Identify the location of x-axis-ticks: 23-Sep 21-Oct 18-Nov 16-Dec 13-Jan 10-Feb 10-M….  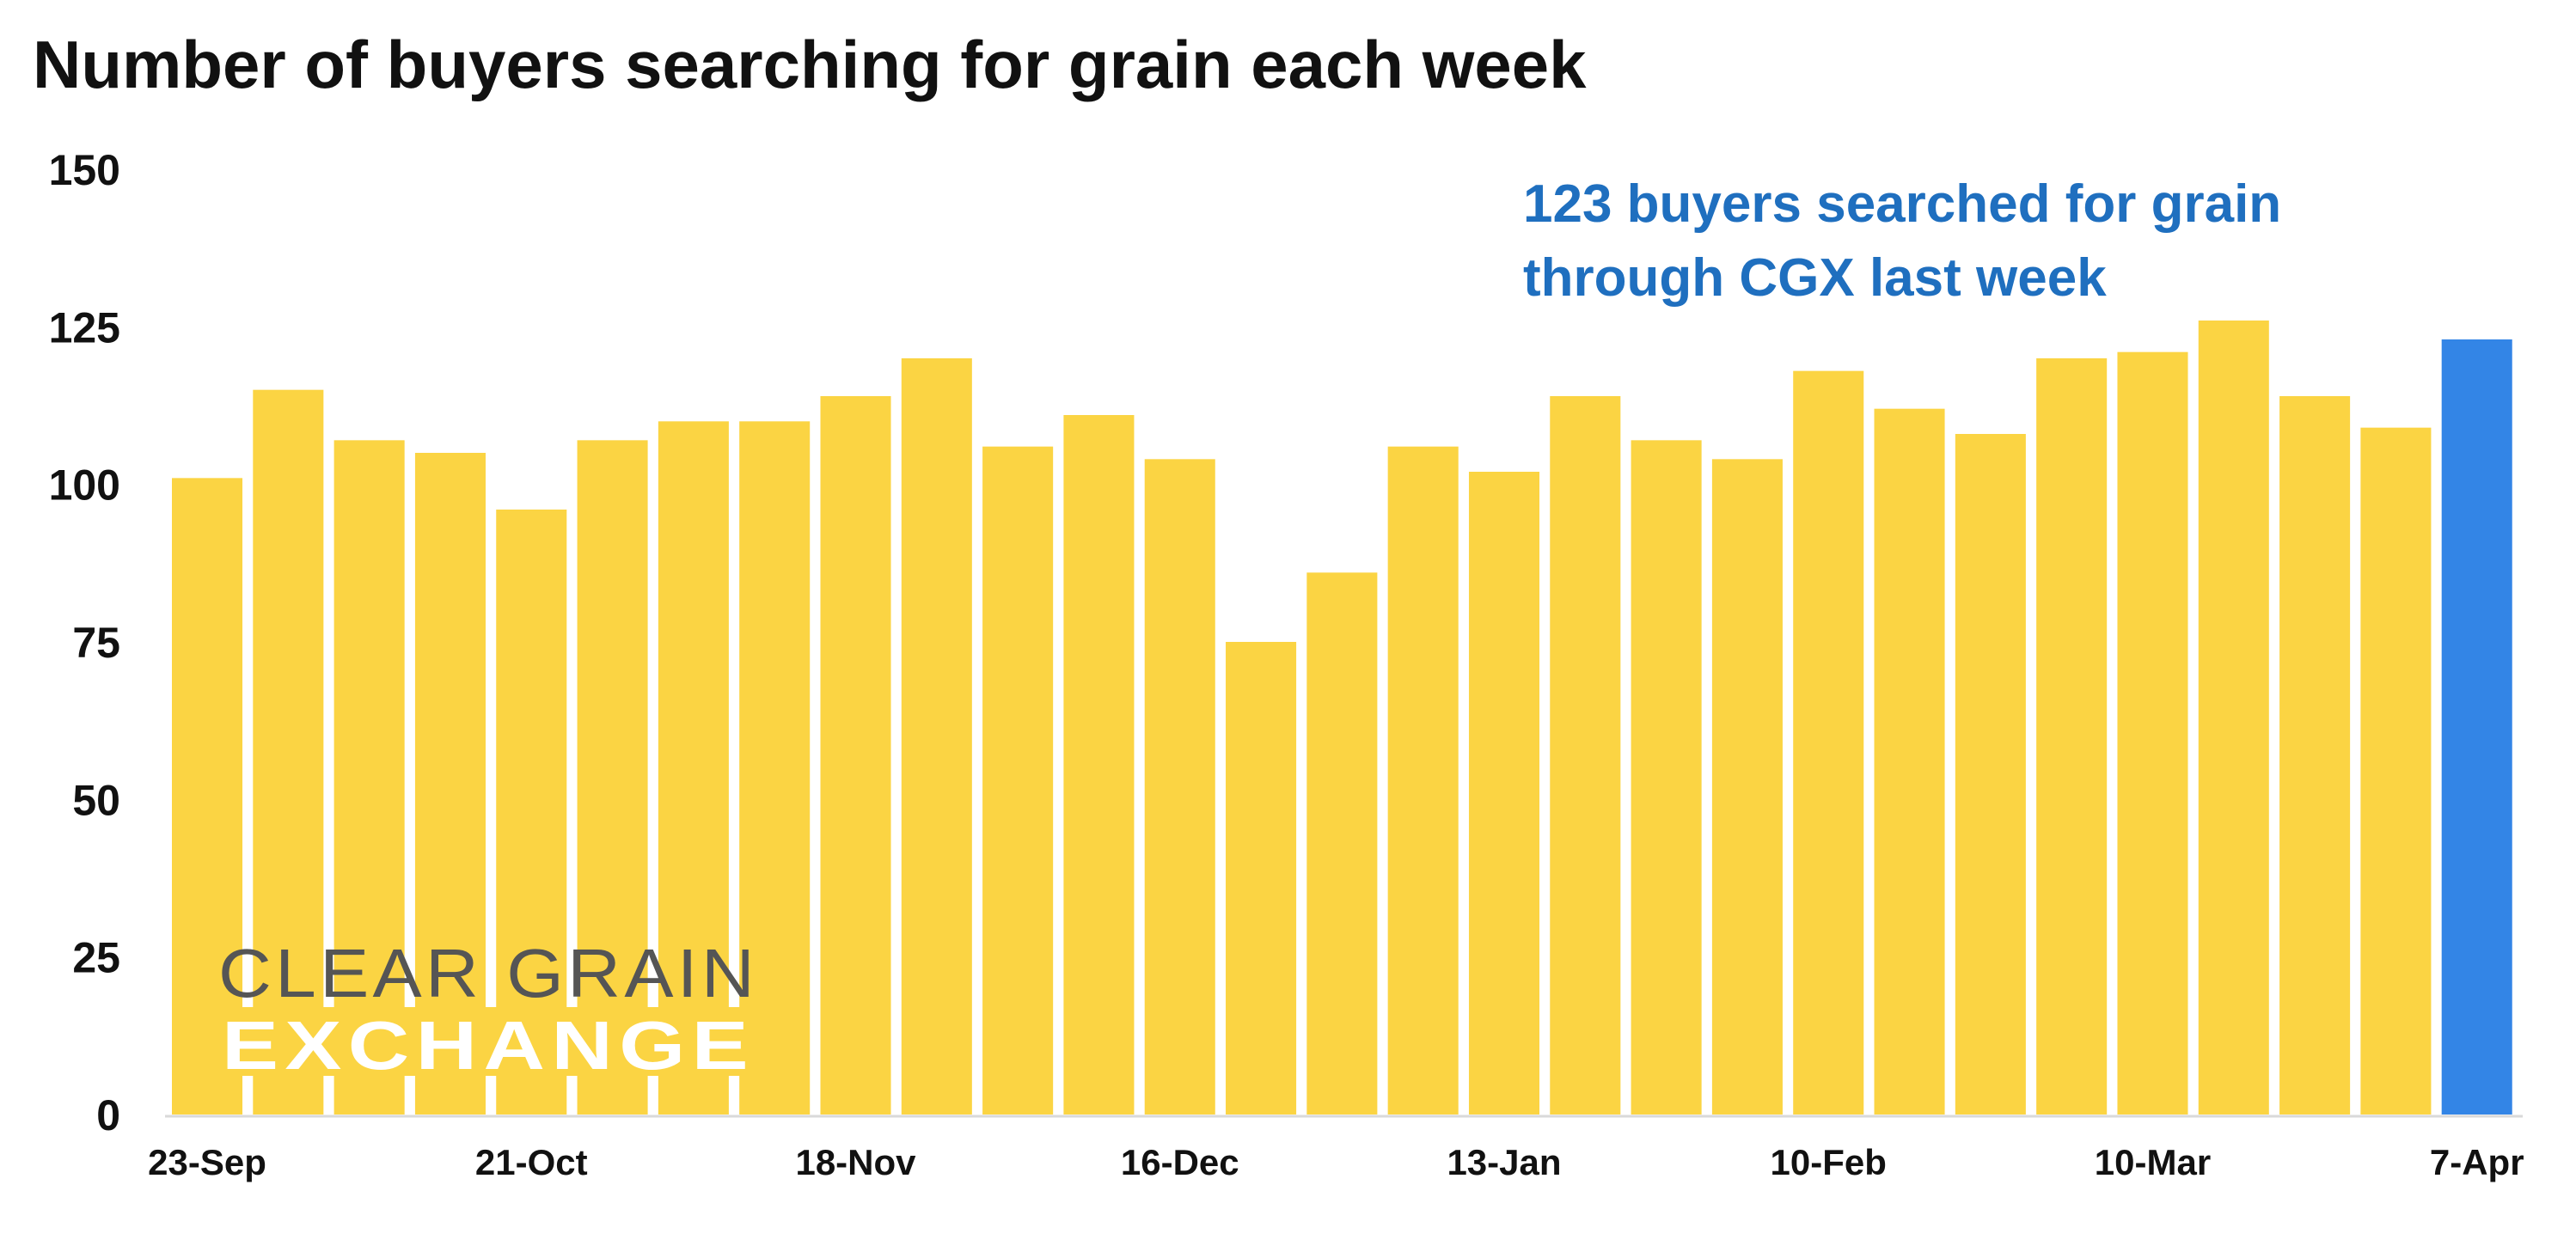
(1336, 1162).